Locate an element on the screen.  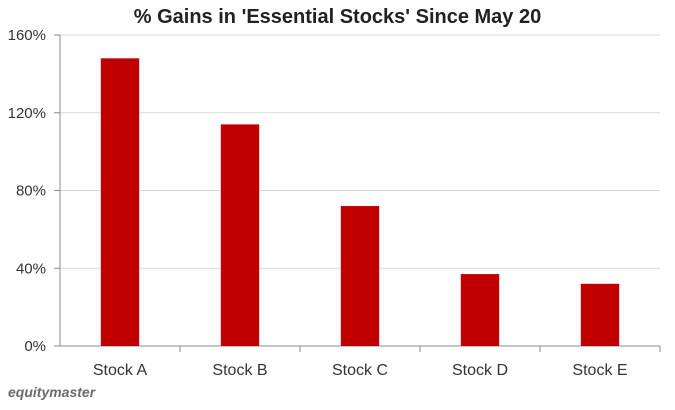
bar-stock-d is located at coordinates (480, 310).